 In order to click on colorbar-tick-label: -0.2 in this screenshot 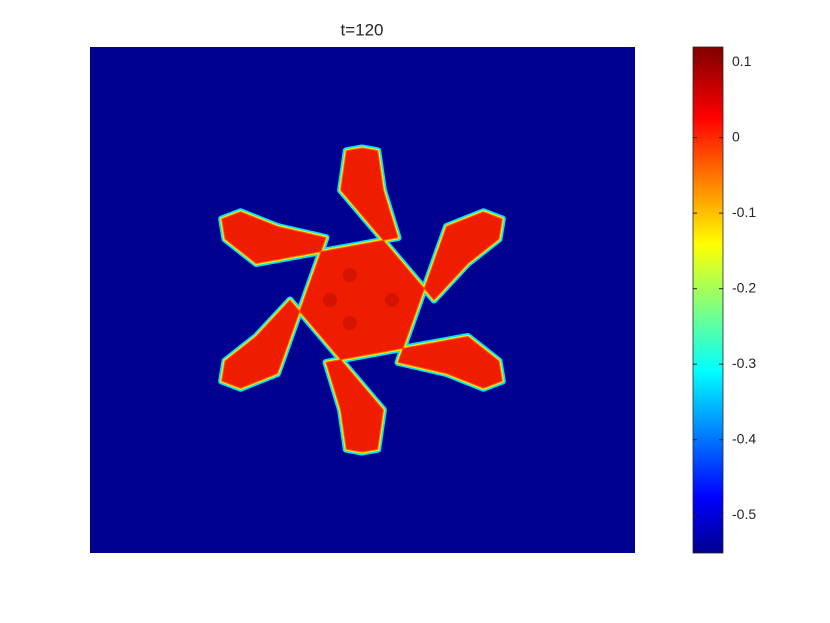, I will do `click(744, 287)`.